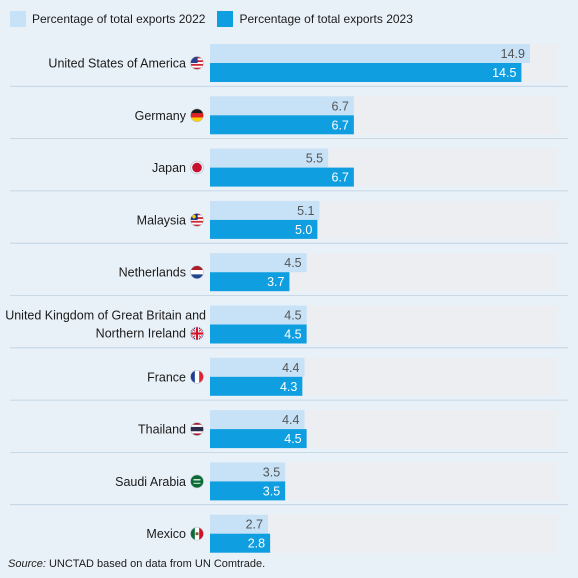 The image size is (578, 578). What do you see at coordinates (504, 73) in the screenshot?
I see `data-label-2023: 14.5` at bounding box center [504, 73].